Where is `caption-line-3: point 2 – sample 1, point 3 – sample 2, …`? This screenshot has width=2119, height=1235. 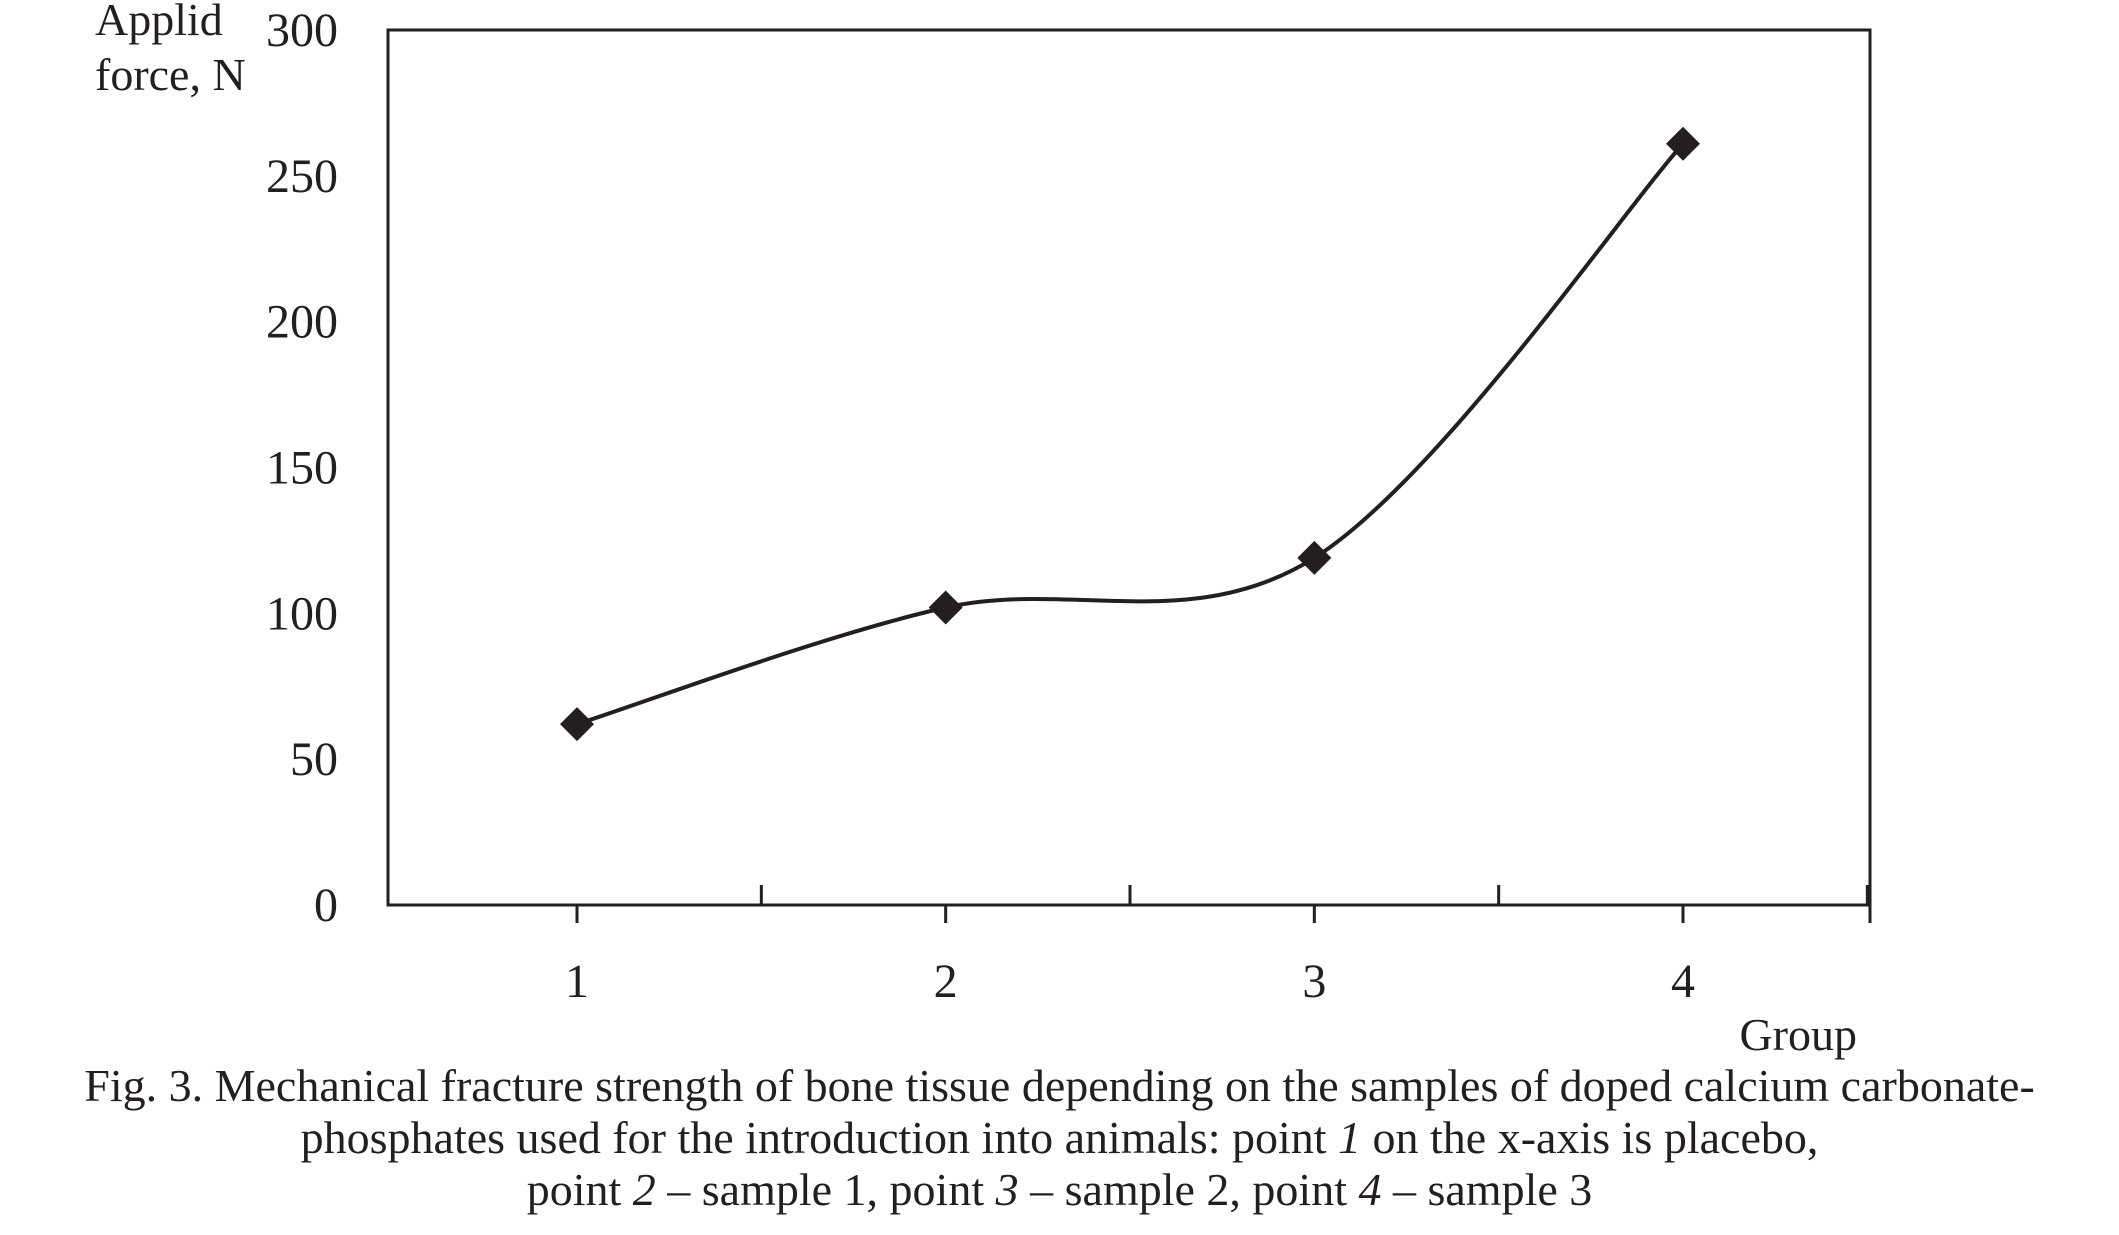
caption-line-3: point 2 – sample 1, point 3 – sample 2, … is located at coordinates (1059, 1190).